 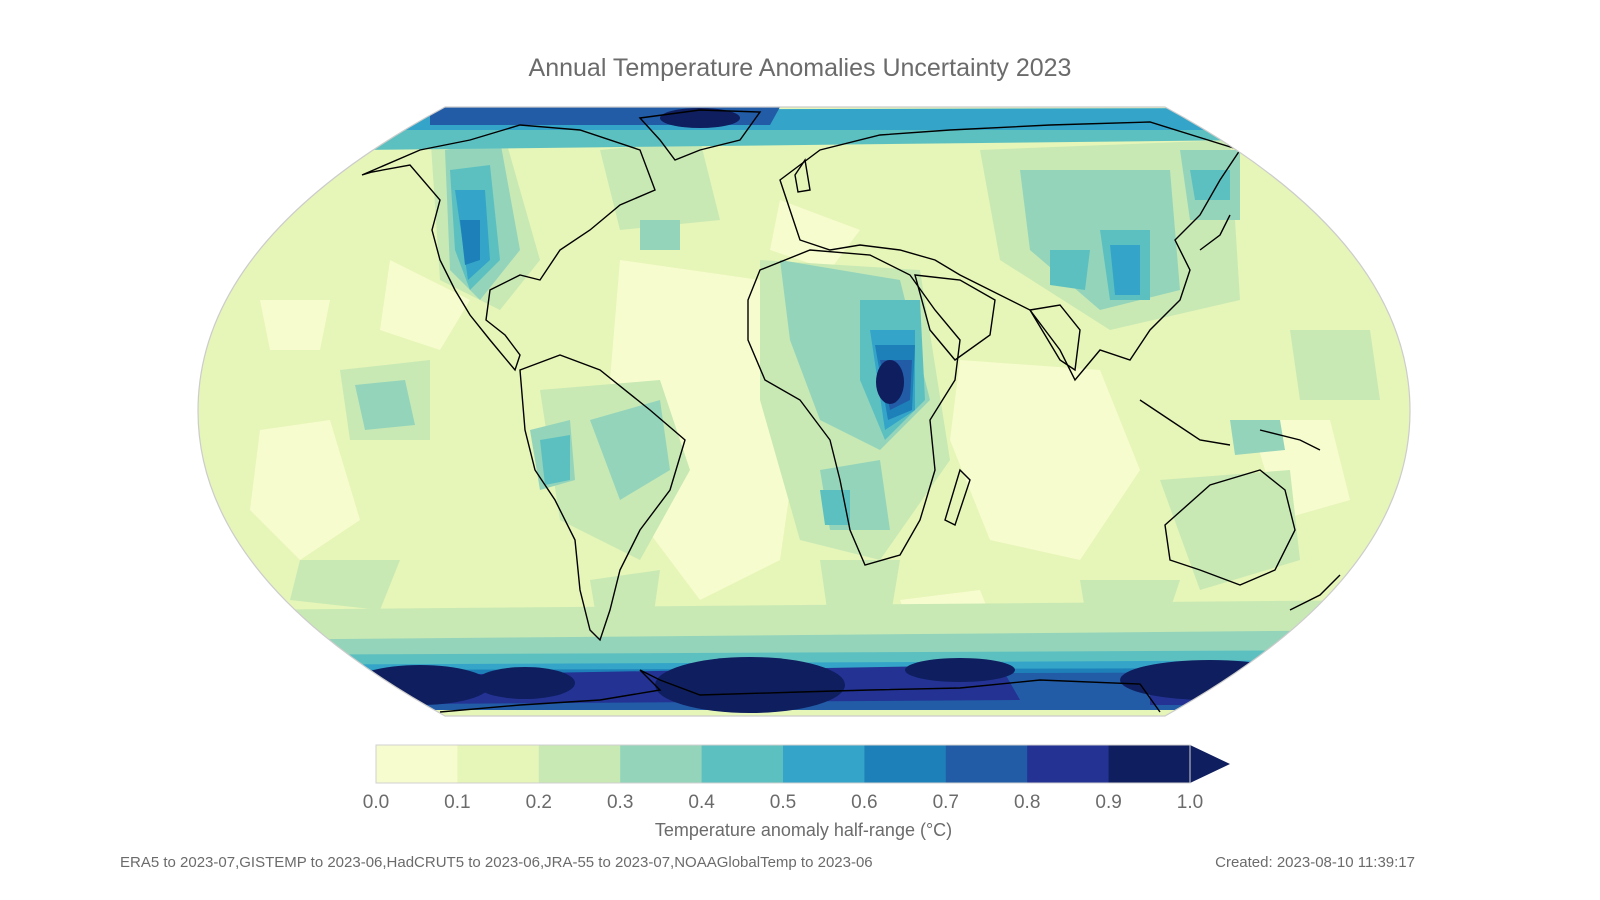 What do you see at coordinates (620, 802) in the screenshot?
I see `colorbar-tick-label: 0.3` at bounding box center [620, 802].